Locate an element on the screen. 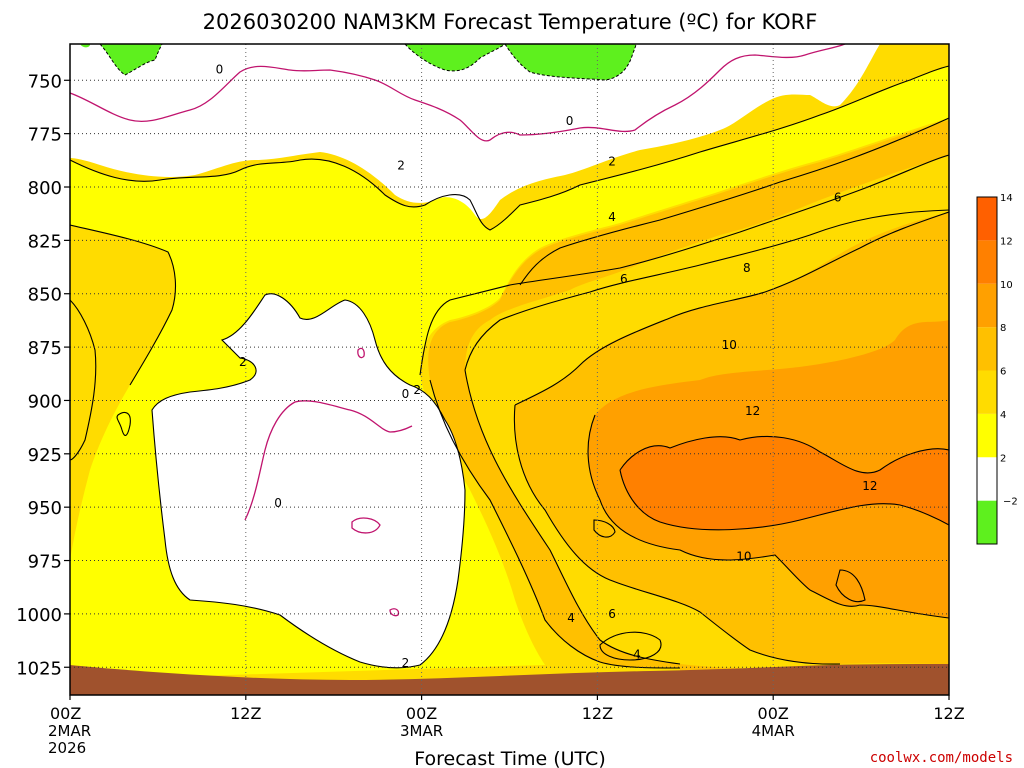 This screenshot has width=1024, height=768. contour-label-1: 0 is located at coordinates (570, 121).